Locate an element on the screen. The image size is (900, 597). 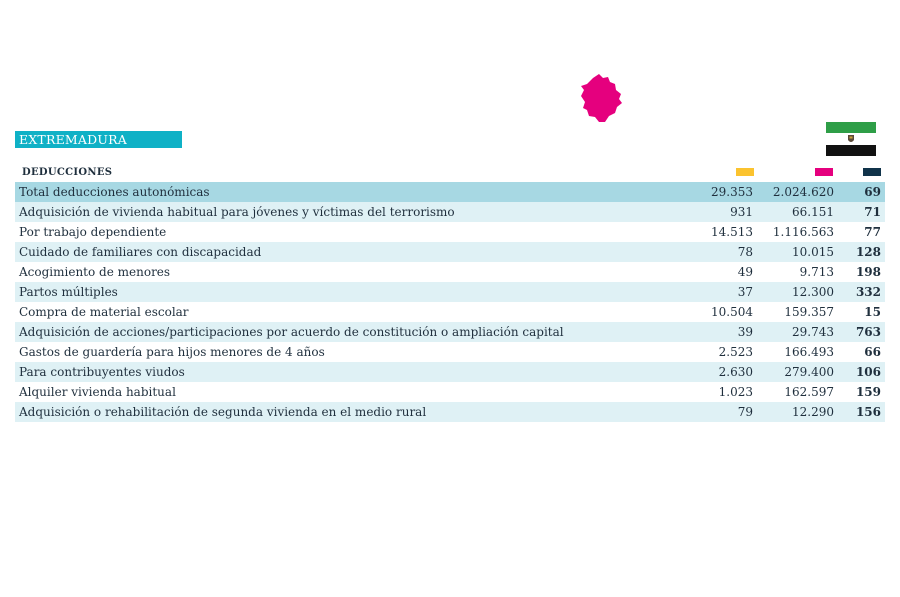
row-name: Alquiler vivienda habitual is located at coordinates (97, 392).